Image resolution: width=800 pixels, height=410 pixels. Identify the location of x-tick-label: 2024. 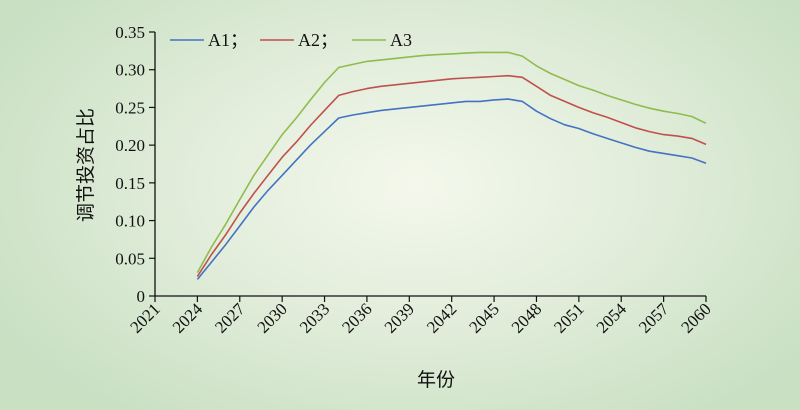
(188, 318).